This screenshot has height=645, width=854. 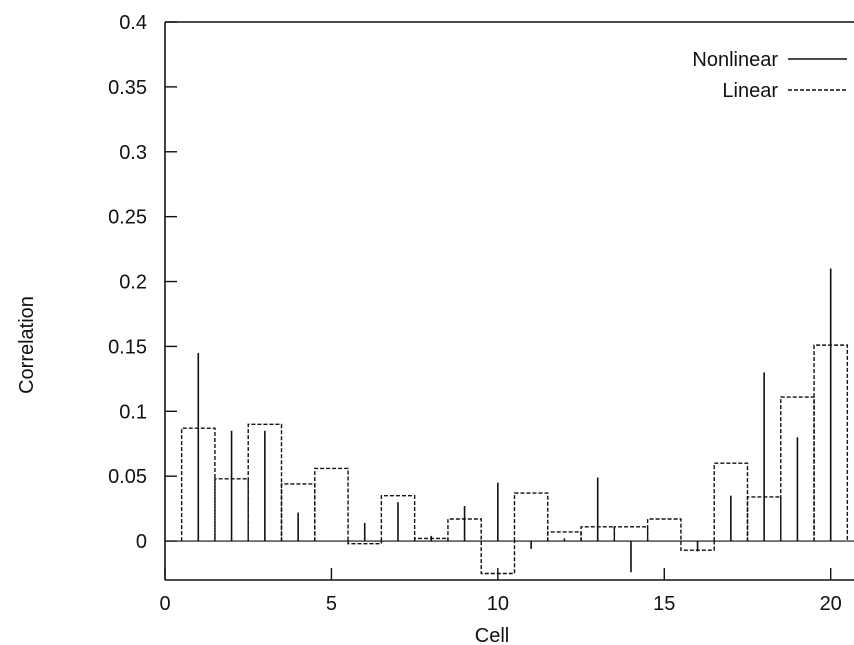 What do you see at coordinates (127, 477) in the screenshot?
I see `y-tick-label: 0.05` at bounding box center [127, 477].